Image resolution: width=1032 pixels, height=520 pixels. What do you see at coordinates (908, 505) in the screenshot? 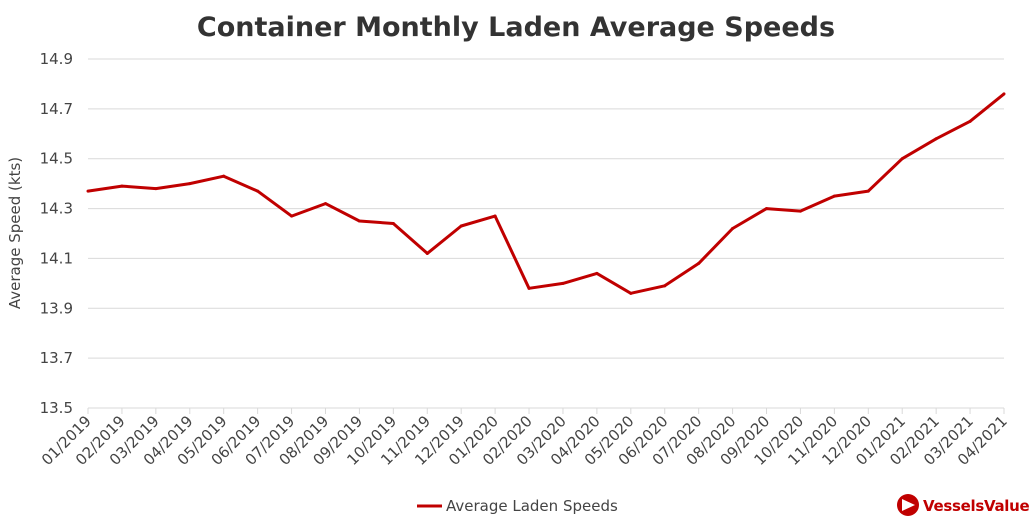
I see `vesselsvalue-logo-icon` at bounding box center [908, 505].